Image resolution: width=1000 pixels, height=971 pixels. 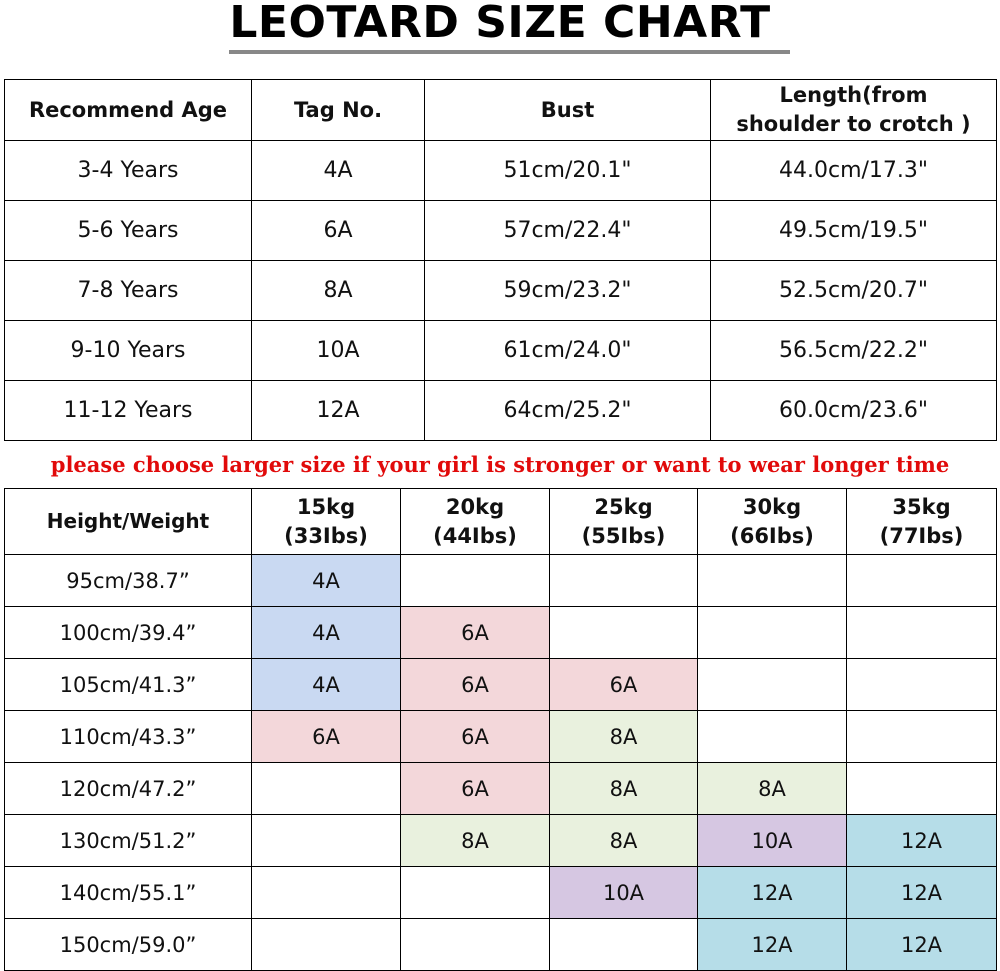 I want to click on header-weight: 35kg (77Ibs), so click(x=921, y=521).